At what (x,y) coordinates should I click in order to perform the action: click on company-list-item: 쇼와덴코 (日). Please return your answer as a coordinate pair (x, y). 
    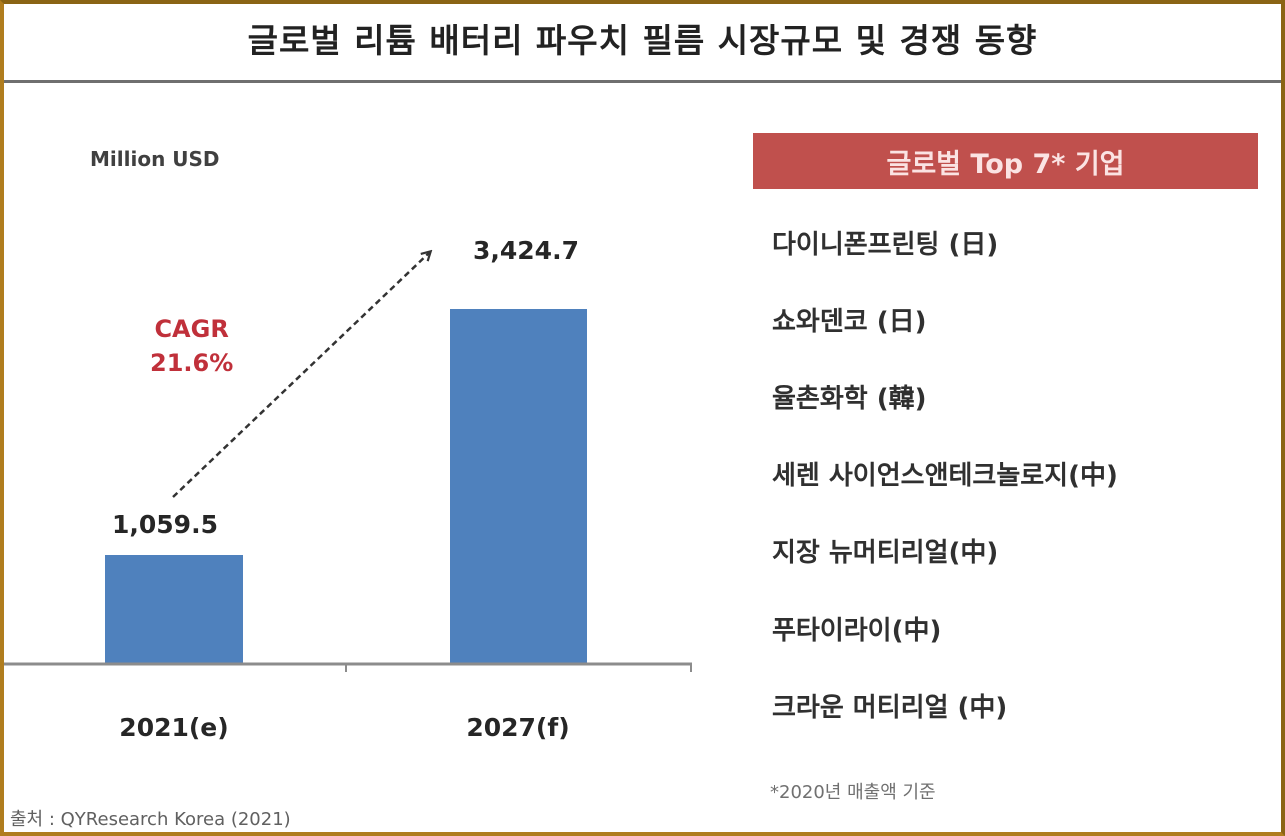
    Looking at the image, I should click on (849, 322).